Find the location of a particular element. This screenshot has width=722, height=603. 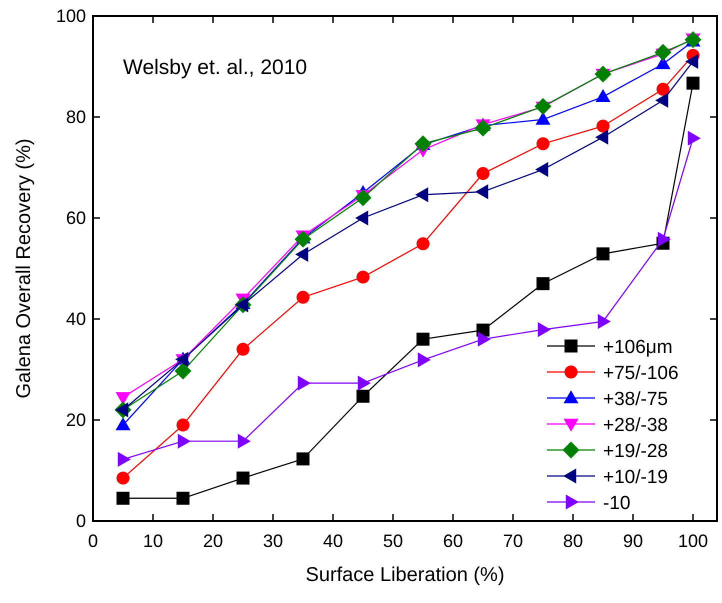

x-tick-label: 90 is located at coordinates (633, 541).